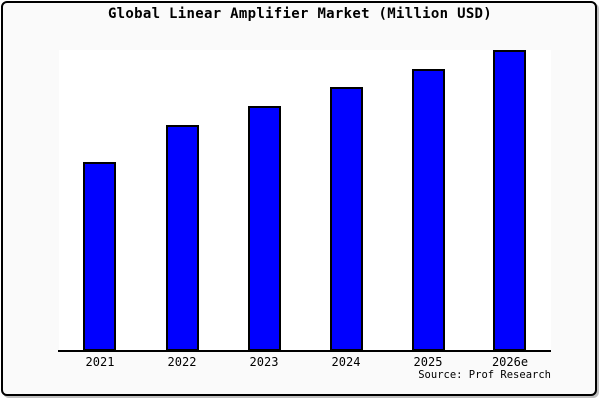 The width and height of the screenshot is (600, 400). Describe the element at coordinates (428, 209) in the screenshot. I see `bar-2025` at that location.